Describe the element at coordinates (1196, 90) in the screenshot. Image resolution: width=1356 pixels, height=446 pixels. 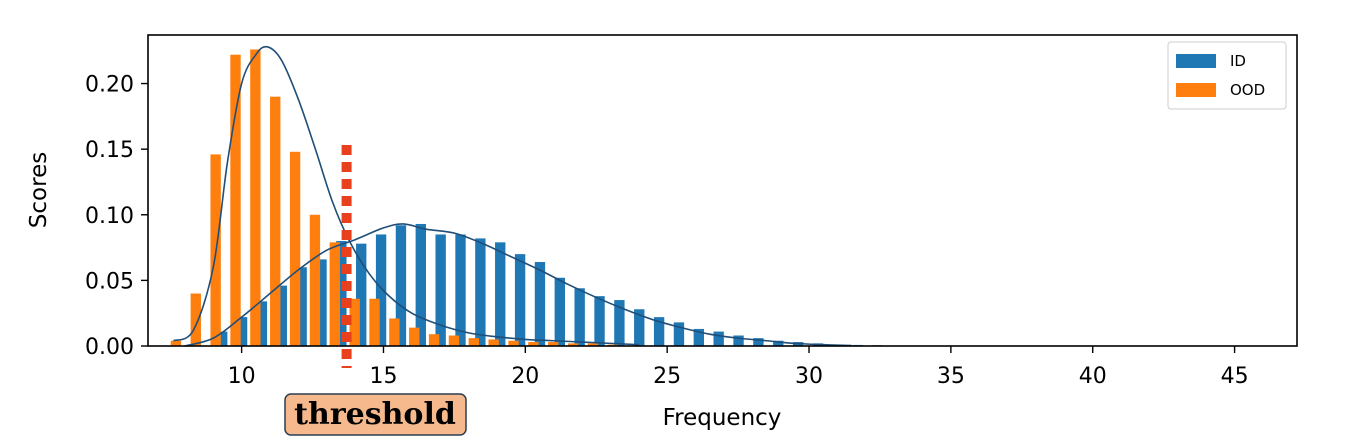
I see `legend-swatch-ood` at that location.